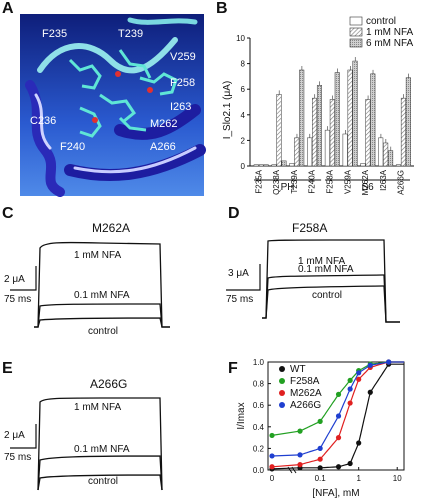 The height and width of the screenshot is (500, 424). What do you see at coordinates (282, 381) in the screenshot?
I see `legend-marker-F258A` at bounding box center [282, 381].